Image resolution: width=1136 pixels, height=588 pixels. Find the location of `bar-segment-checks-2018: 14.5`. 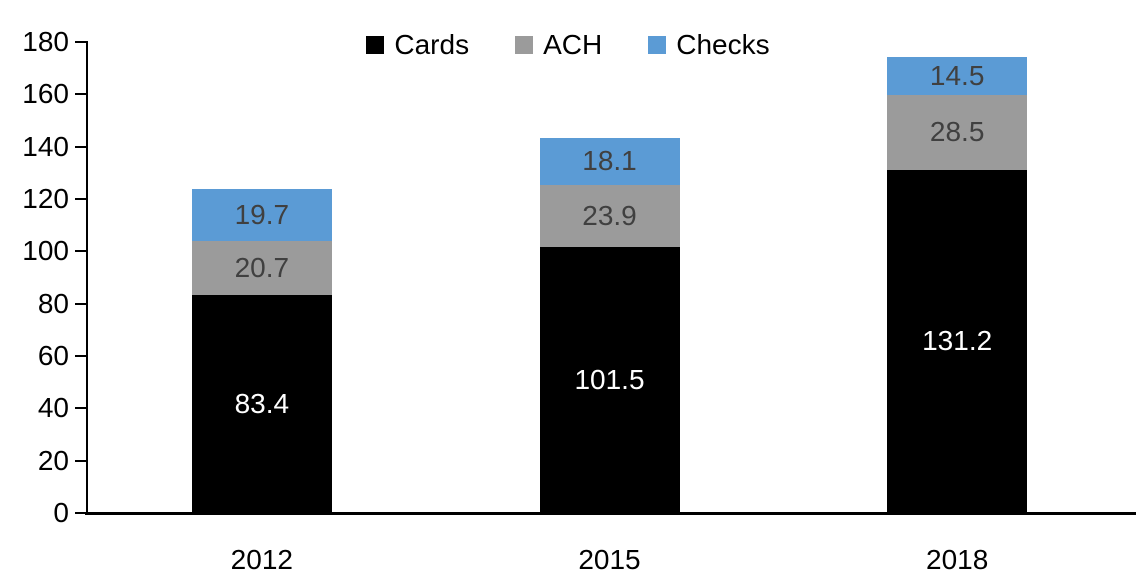

bar-segment-checks-2018: 14.5 is located at coordinates (957, 76).